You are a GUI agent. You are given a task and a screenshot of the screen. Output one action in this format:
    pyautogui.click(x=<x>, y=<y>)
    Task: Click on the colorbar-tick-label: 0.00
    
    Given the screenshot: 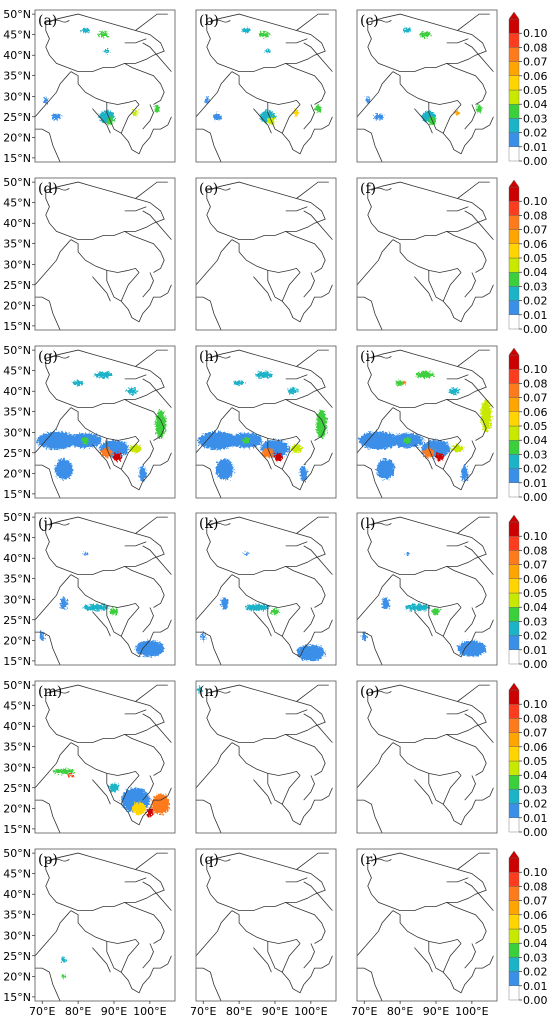 What is the action you would take?
    pyautogui.click(x=535, y=1000)
    